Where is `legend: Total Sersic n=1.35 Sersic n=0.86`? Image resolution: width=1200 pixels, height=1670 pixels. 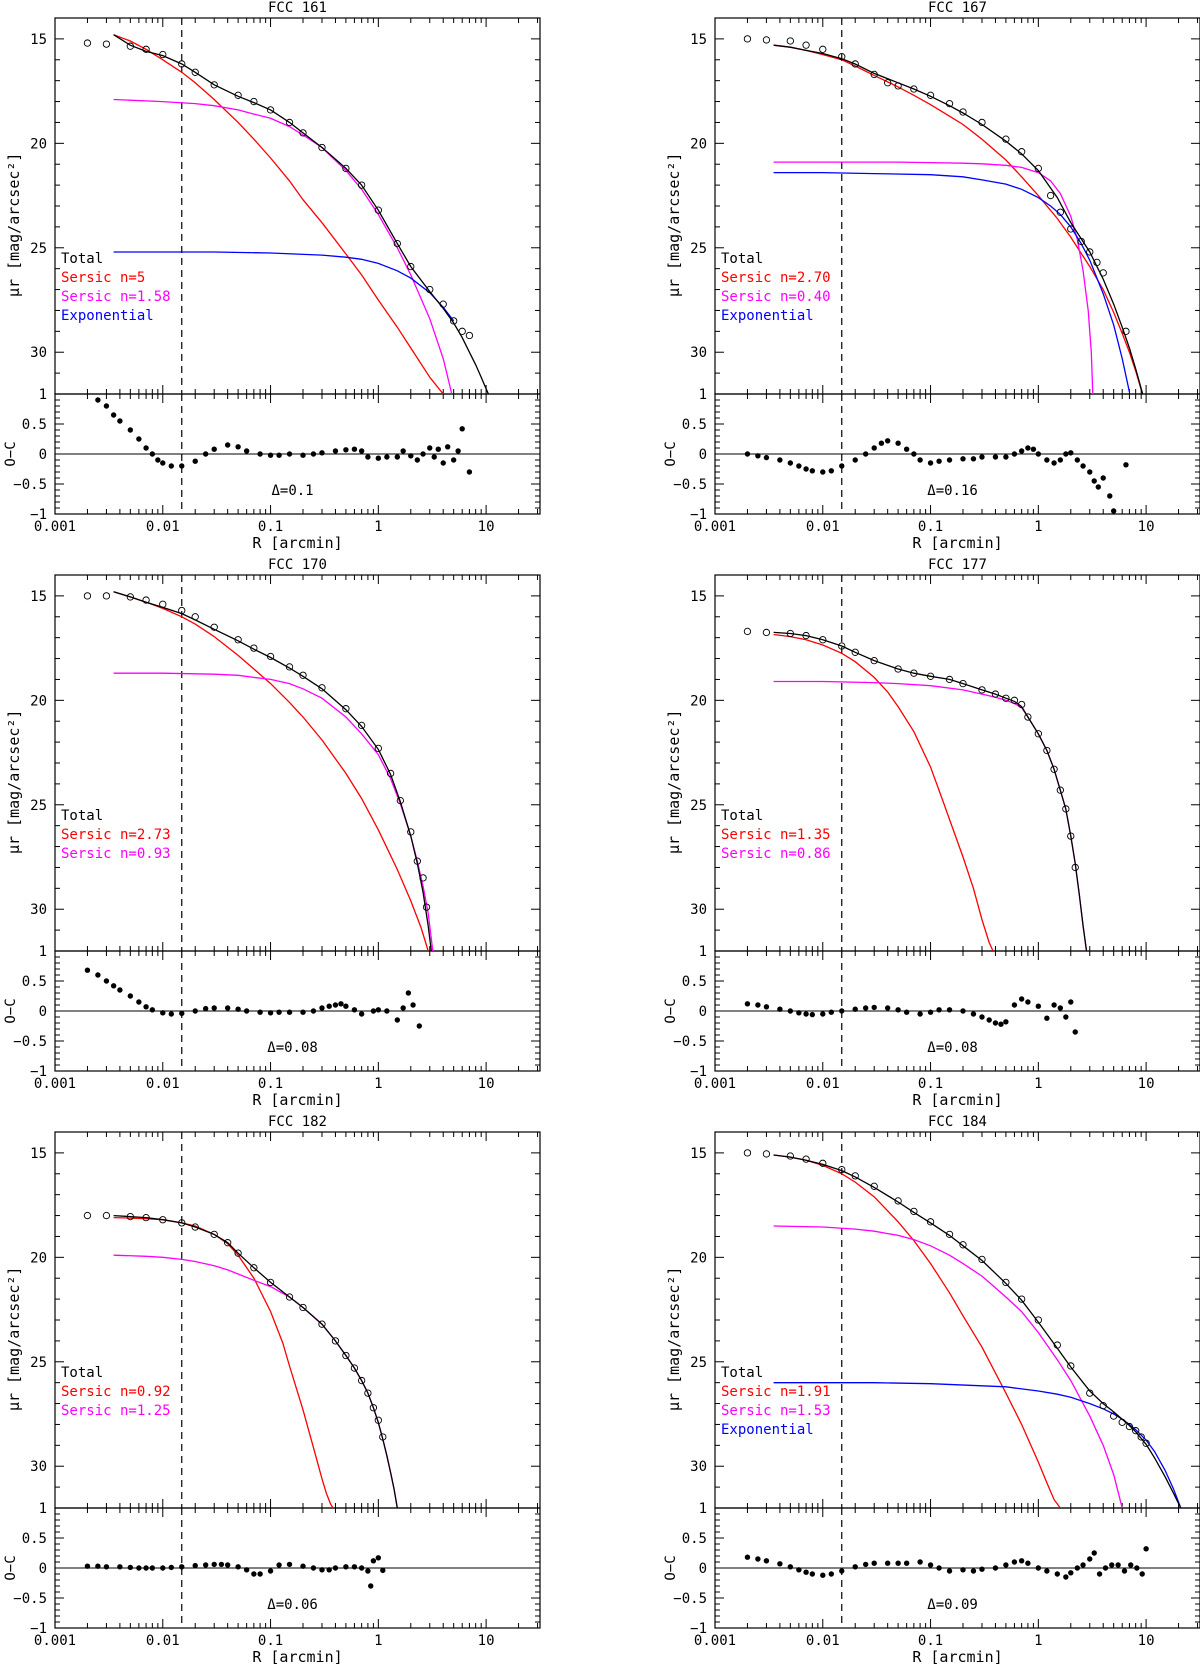
legend: Total Sersic n=1.35 Sersic n=0.86 is located at coordinates (776, 835).